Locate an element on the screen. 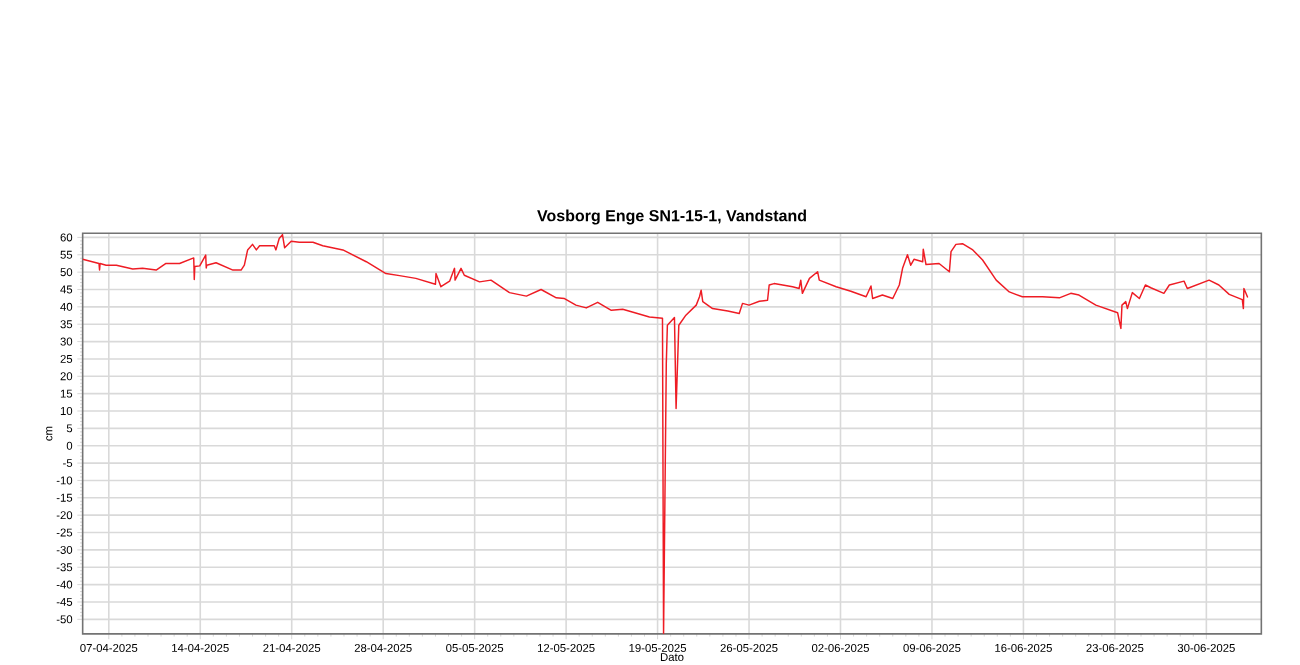 Image resolution: width=1300 pixels, height=665 pixels. y-tick-label: 35 is located at coordinates (66, 323).